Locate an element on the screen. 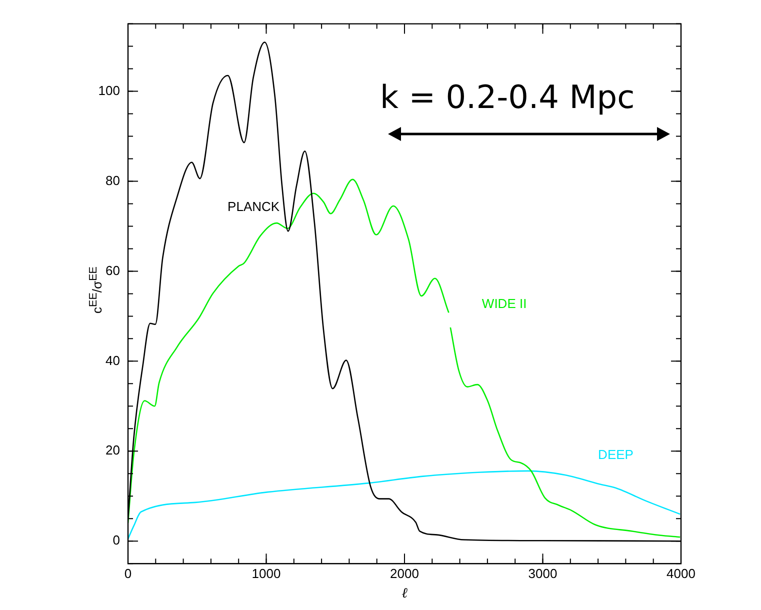 The height and width of the screenshot is (610, 761). annotation: k = 0.2-0.4 Mpc is located at coordinates (507, 97).